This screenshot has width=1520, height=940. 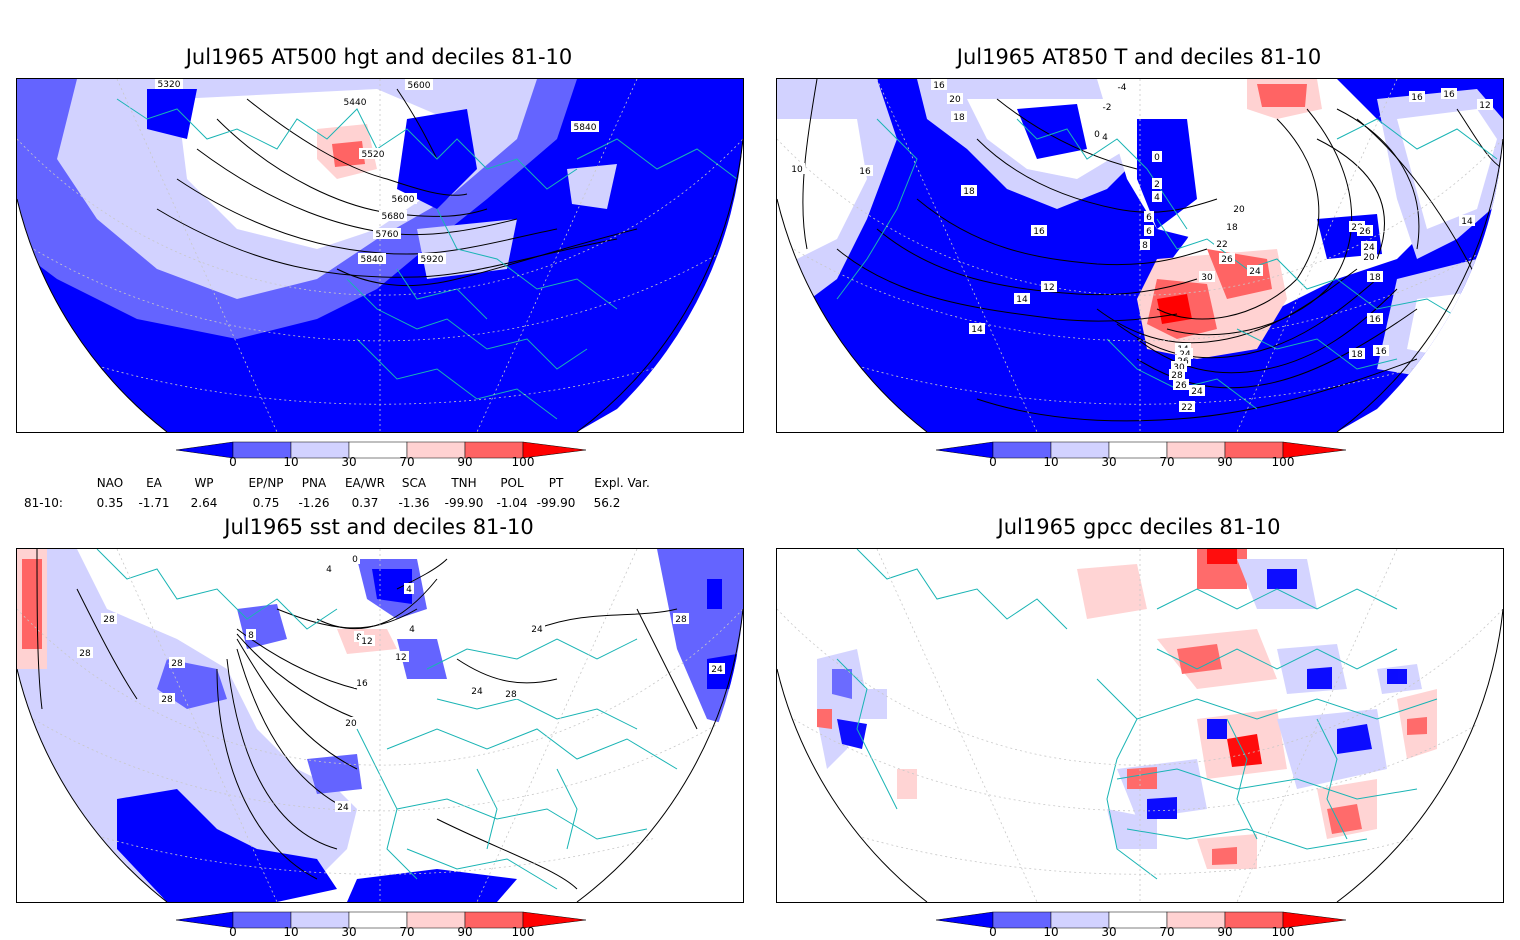 I want to click on contour-label: -4, so click(x=1122, y=88).